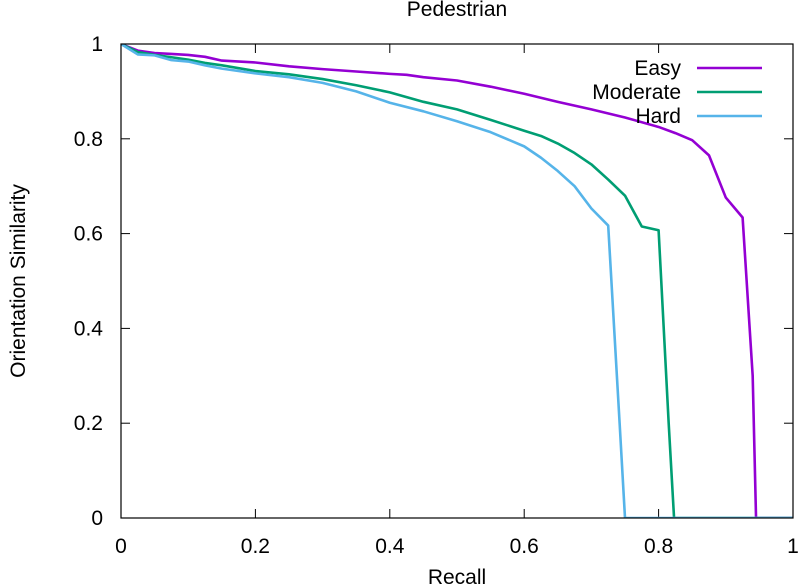 Image resolution: width=800 pixels, height=586 pixels. Describe the element at coordinates (390, 546) in the screenshot. I see `x-tick-label: 0.4` at that location.